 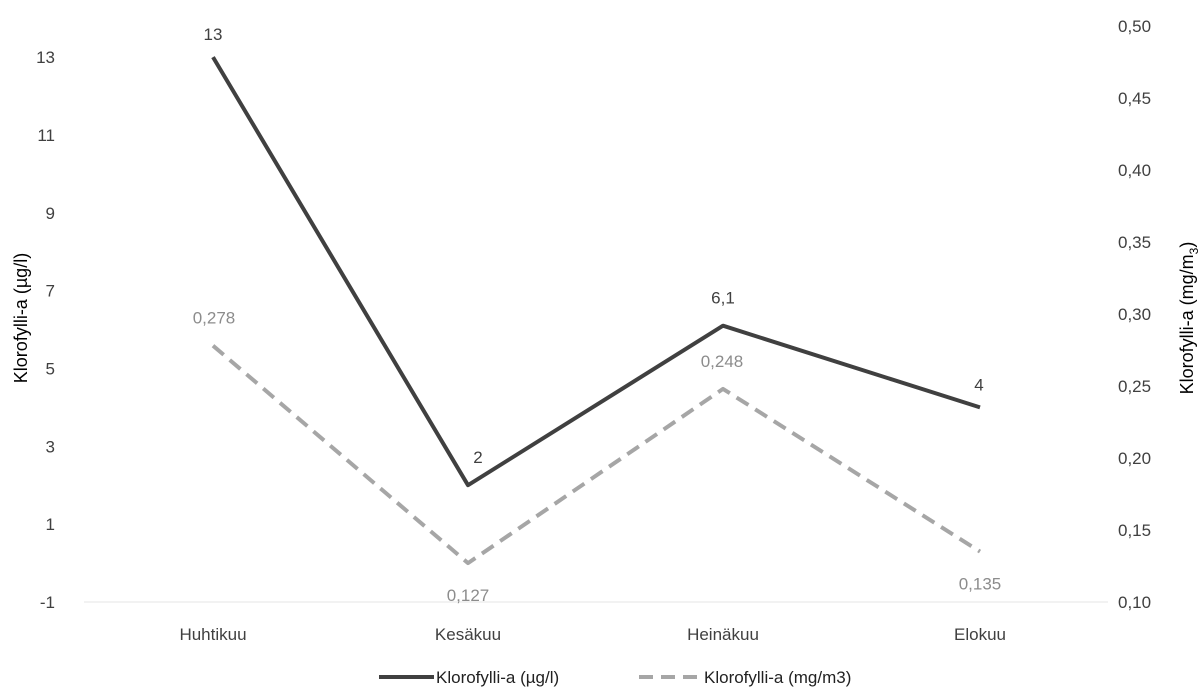 What do you see at coordinates (615, 677) in the screenshot?
I see `legend: Klorofylli-a (µg/l) Klorofylli-a (mg/m3)` at bounding box center [615, 677].